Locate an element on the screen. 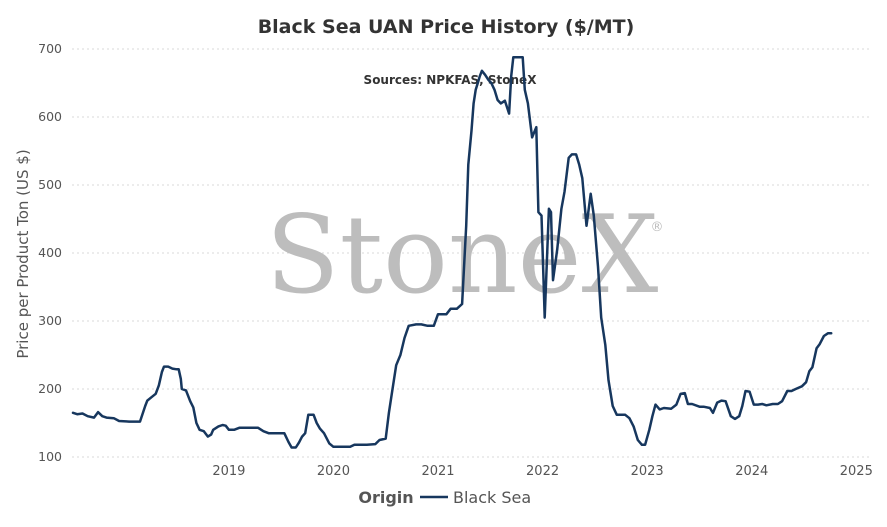 Image resolution: width=887 pixels, height=527 pixels. y-tick-label: 400 is located at coordinates (50, 252).